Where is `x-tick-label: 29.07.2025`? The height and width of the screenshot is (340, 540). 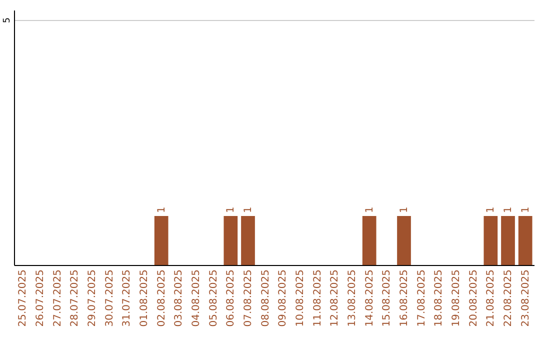 x-tick-label: 29.07.2025 is located at coordinates (92, 298).